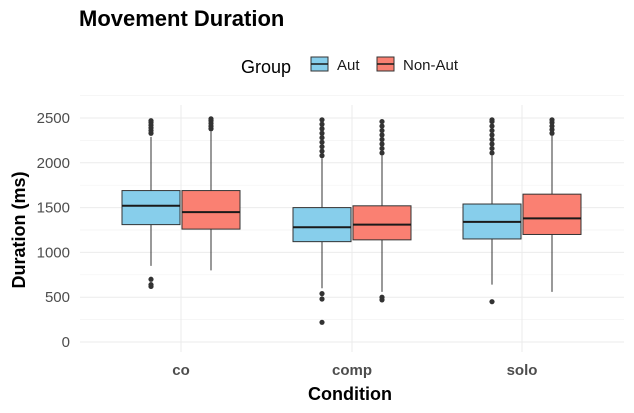  What do you see at coordinates (53, 208) in the screenshot?
I see `y-tick-label: 1500` at bounding box center [53, 208].